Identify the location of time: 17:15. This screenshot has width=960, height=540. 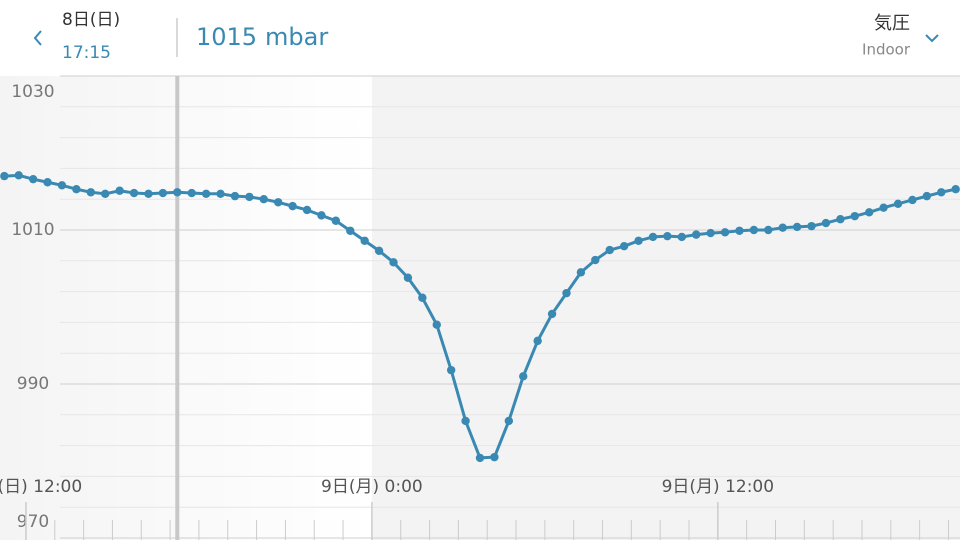
(86, 53).